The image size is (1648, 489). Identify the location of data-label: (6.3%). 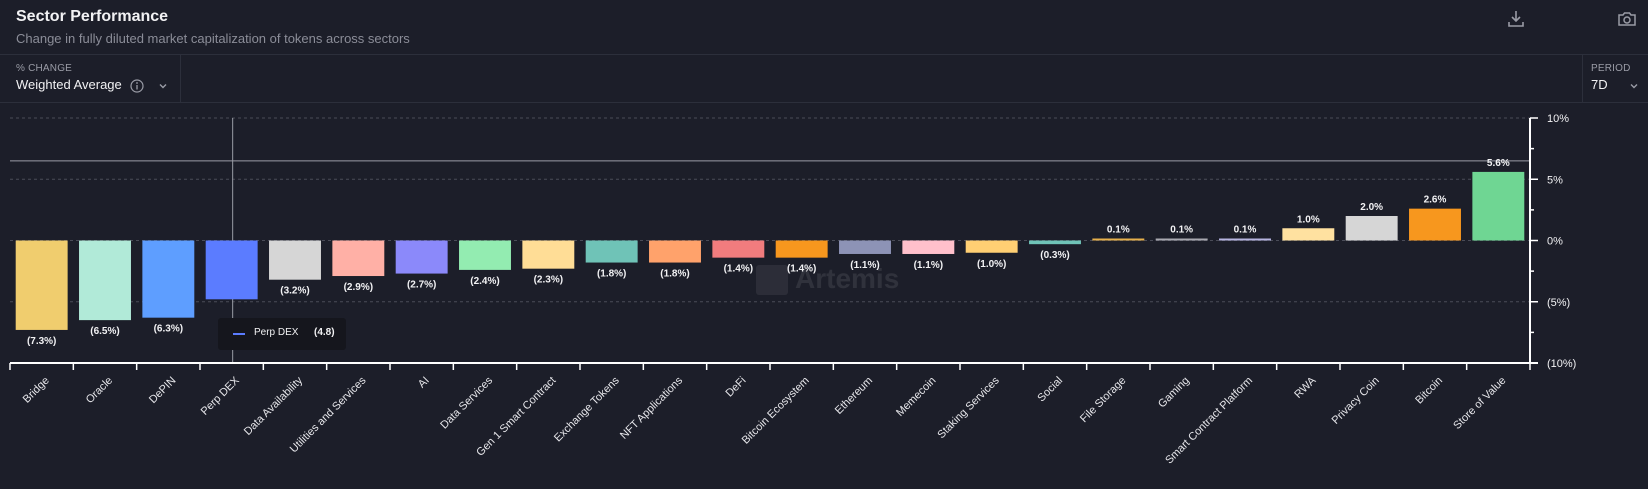
(168, 329).